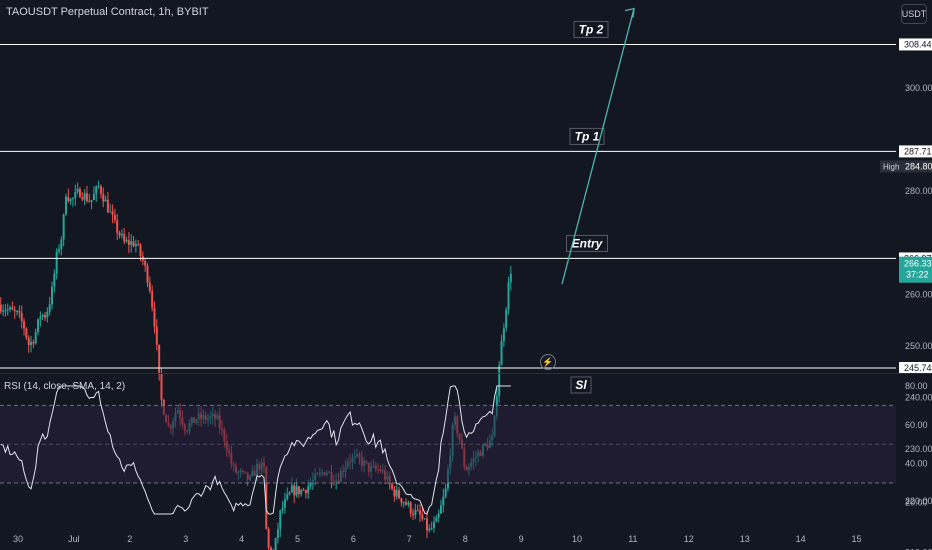 The width and height of the screenshot is (932, 550). Describe the element at coordinates (915, 269) in the screenshot. I see `last-price-badge` at that location.